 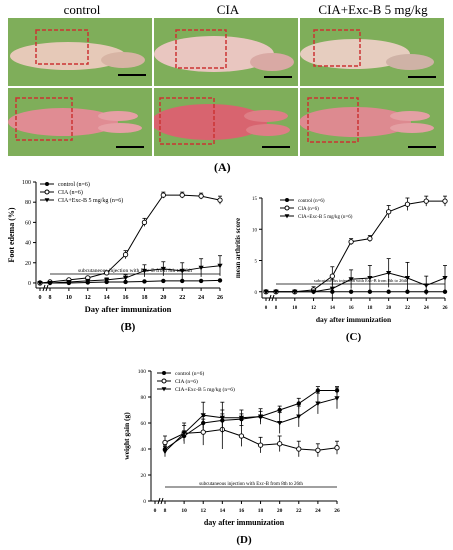 What do you see at coordinates (126, 436) in the screenshot?
I see `y-axis-label: weight gain (g)` at bounding box center [126, 436].